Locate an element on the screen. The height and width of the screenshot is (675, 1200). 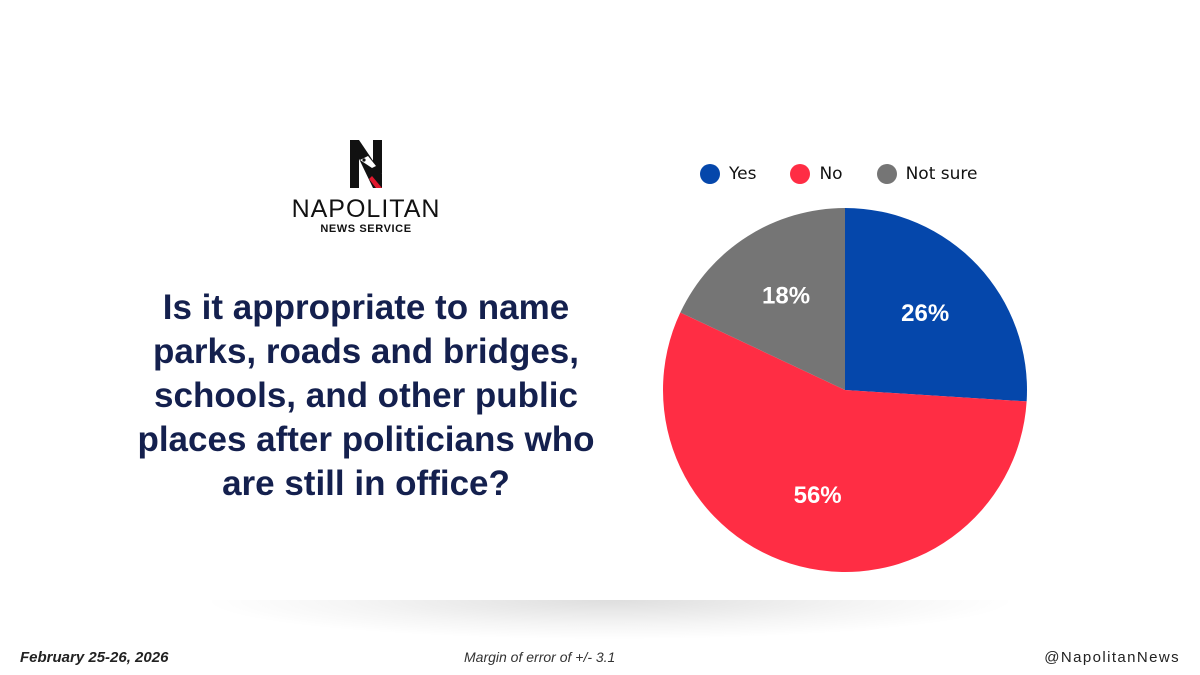
pie-label-not-sure: 18% is located at coordinates (786, 295).